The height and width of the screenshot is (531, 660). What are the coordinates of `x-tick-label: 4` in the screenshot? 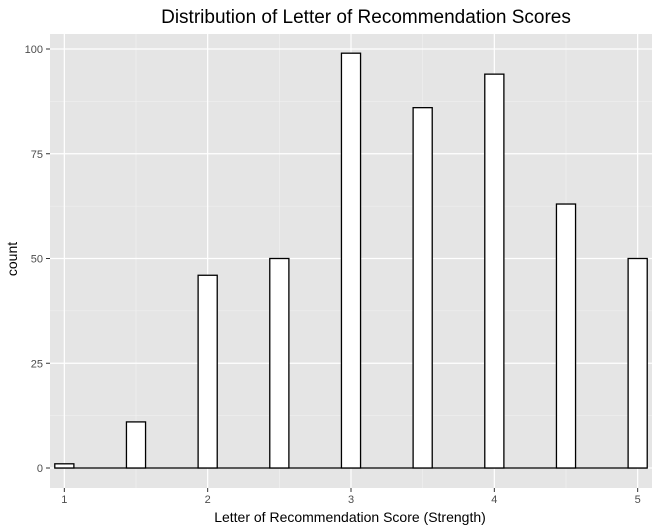 It's located at (494, 500).